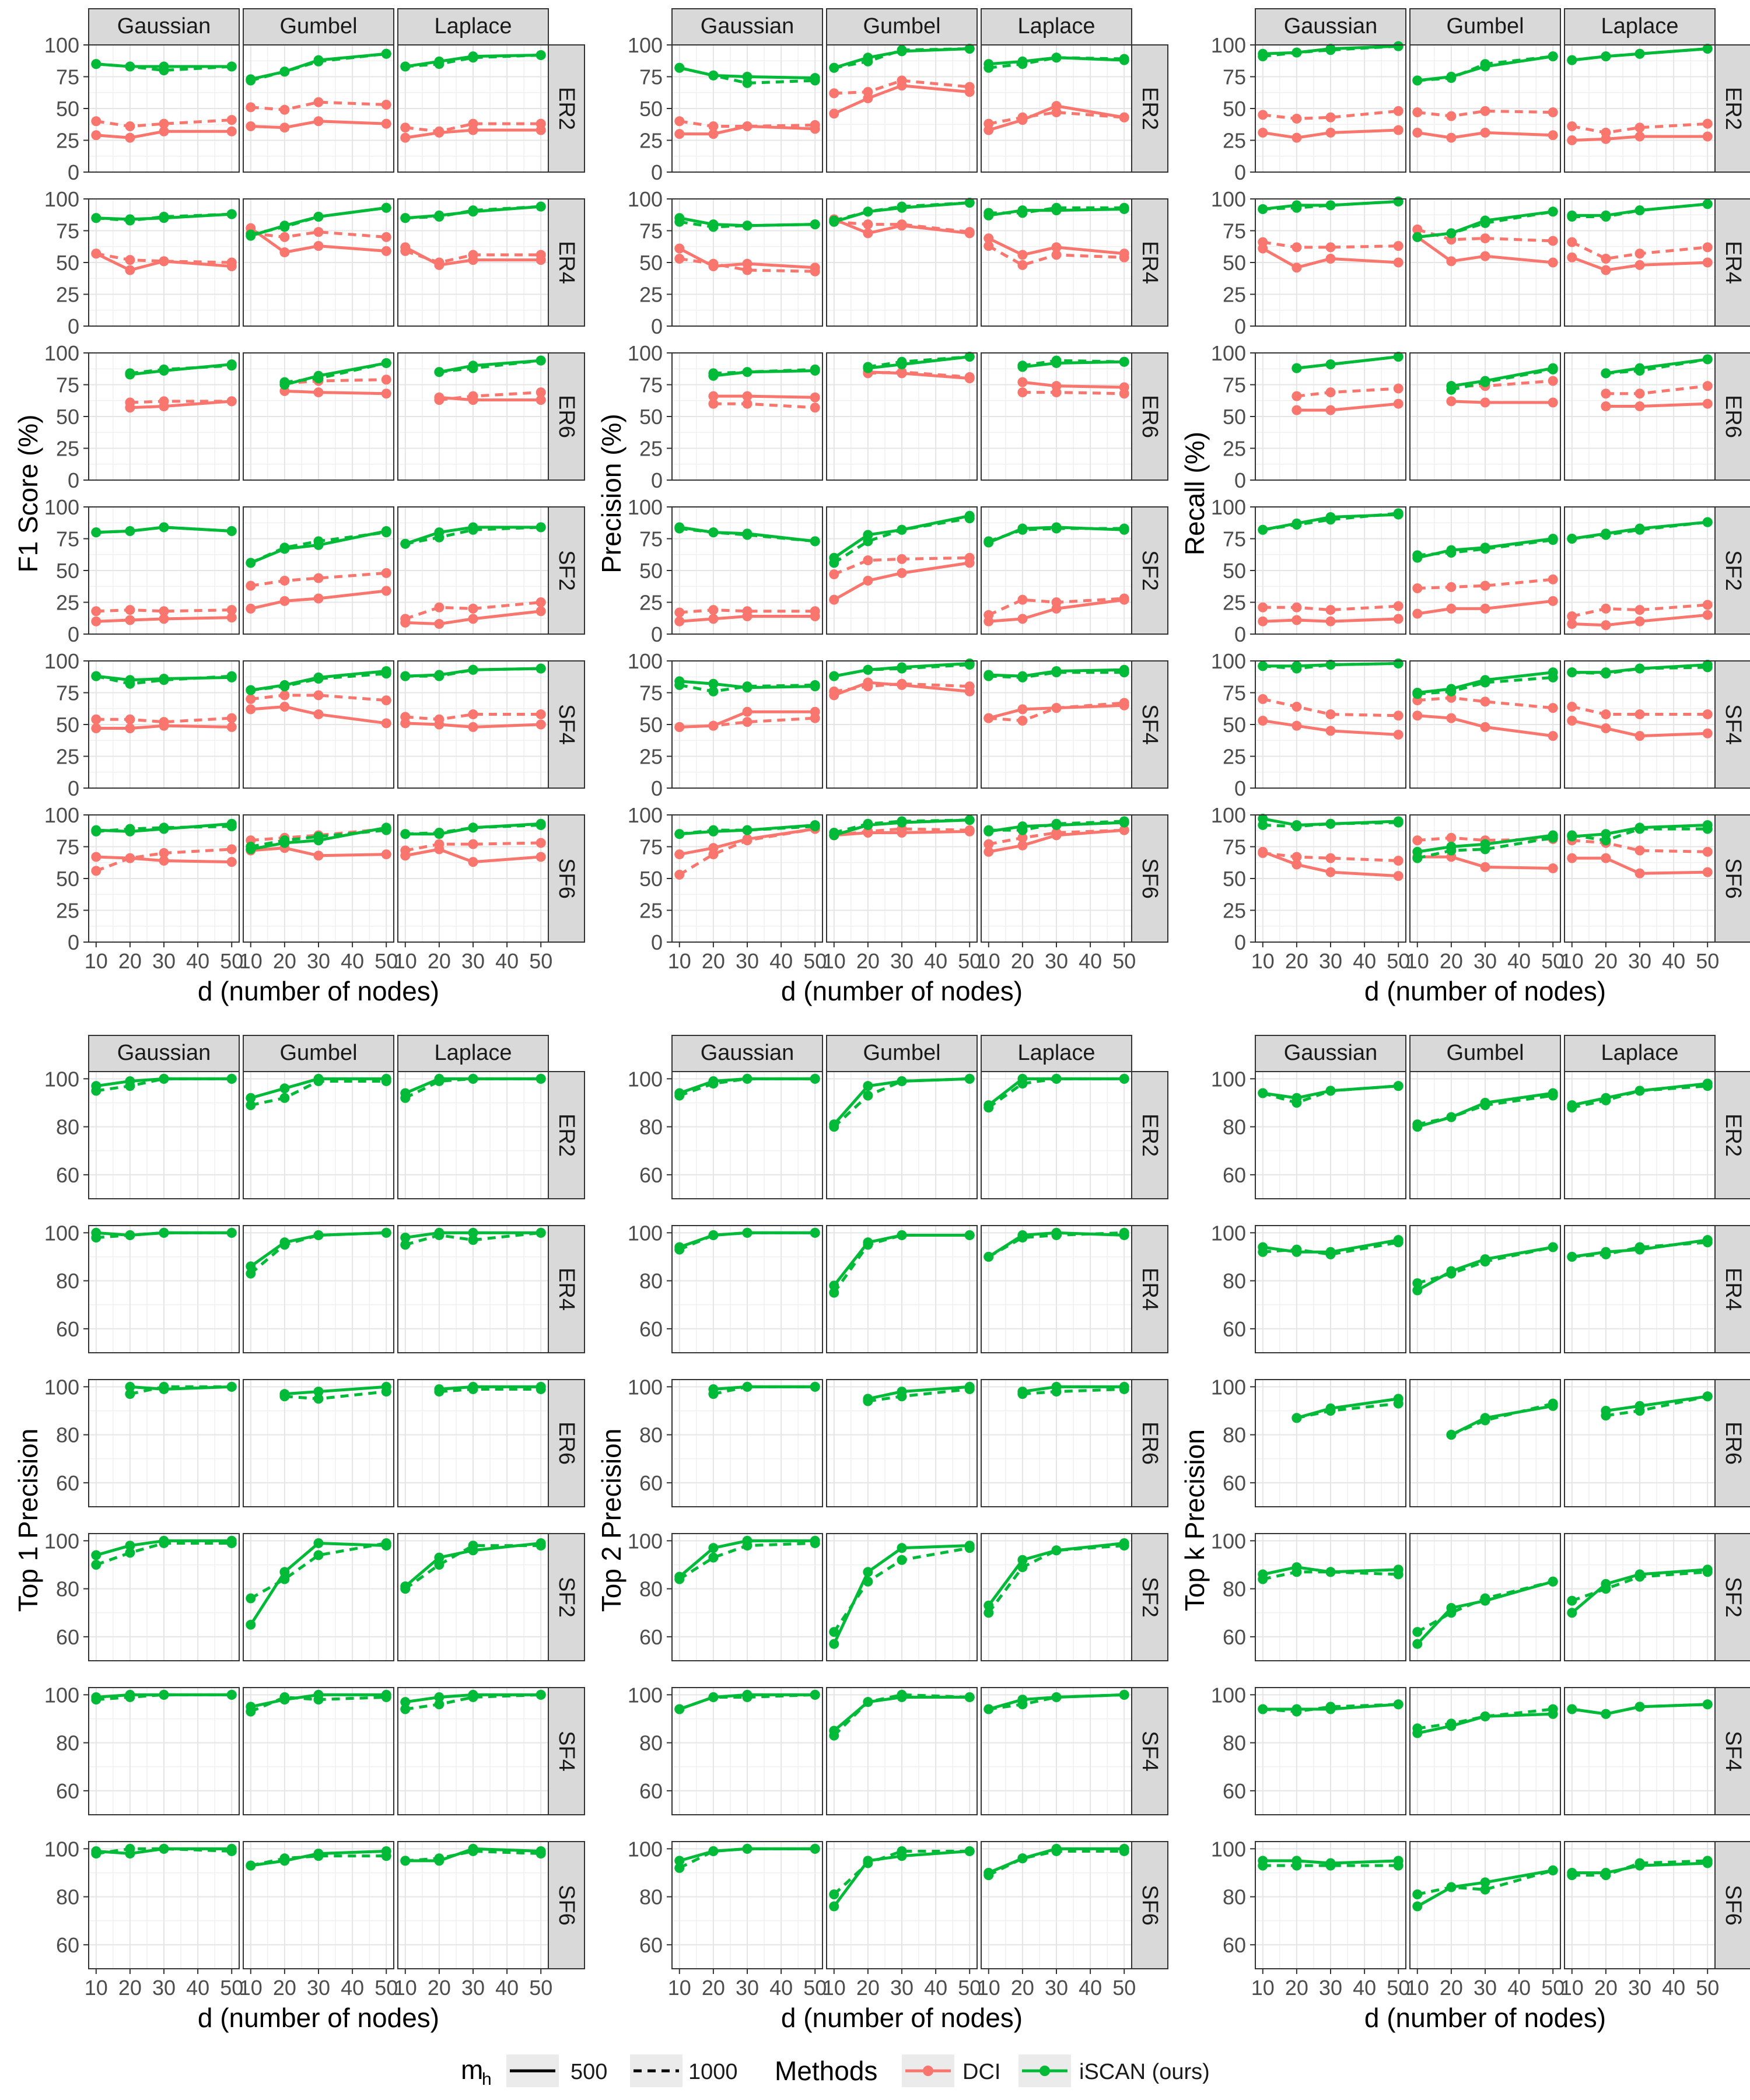 The width and height of the screenshot is (1750, 2100). What do you see at coordinates (1056, 1905) in the screenshot?
I see `panel-sf6-laplace` at bounding box center [1056, 1905].